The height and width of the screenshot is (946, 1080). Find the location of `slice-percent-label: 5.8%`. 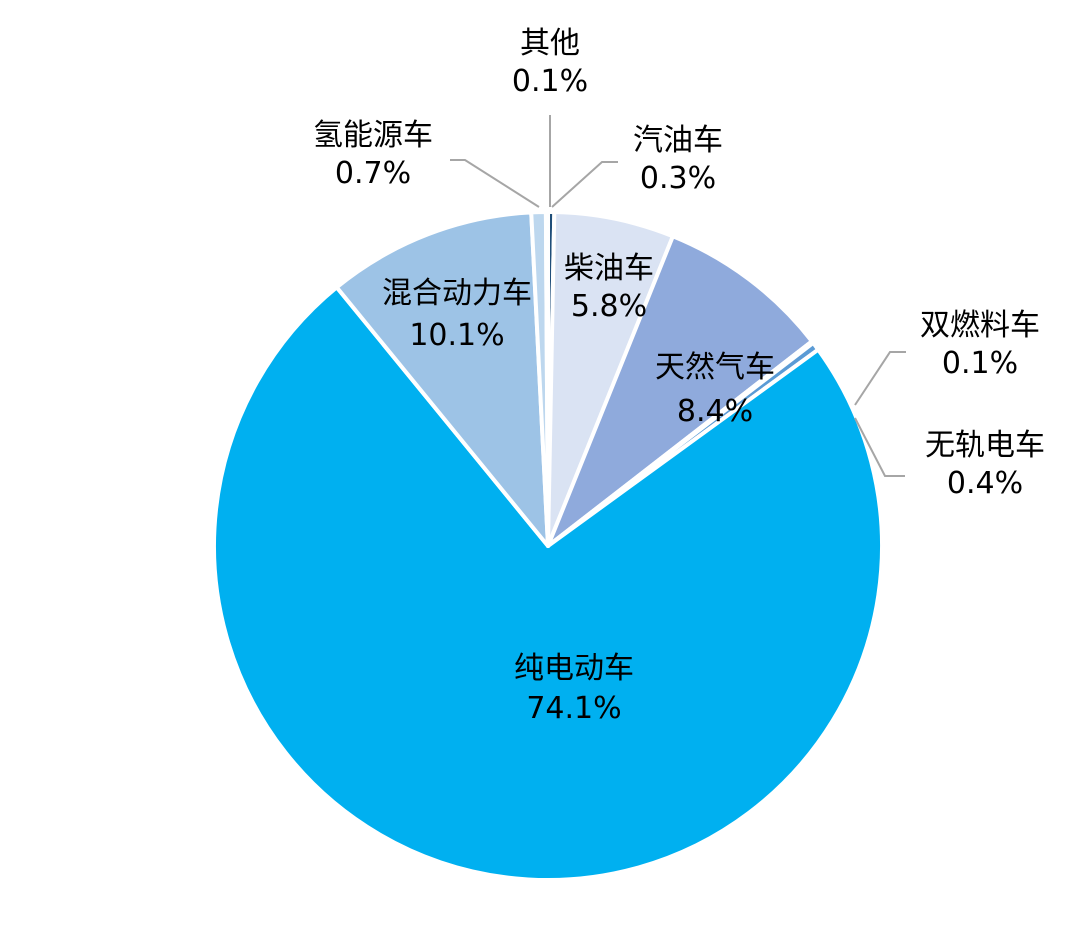

slice-percent-label: 5.8% is located at coordinates (609, 306).